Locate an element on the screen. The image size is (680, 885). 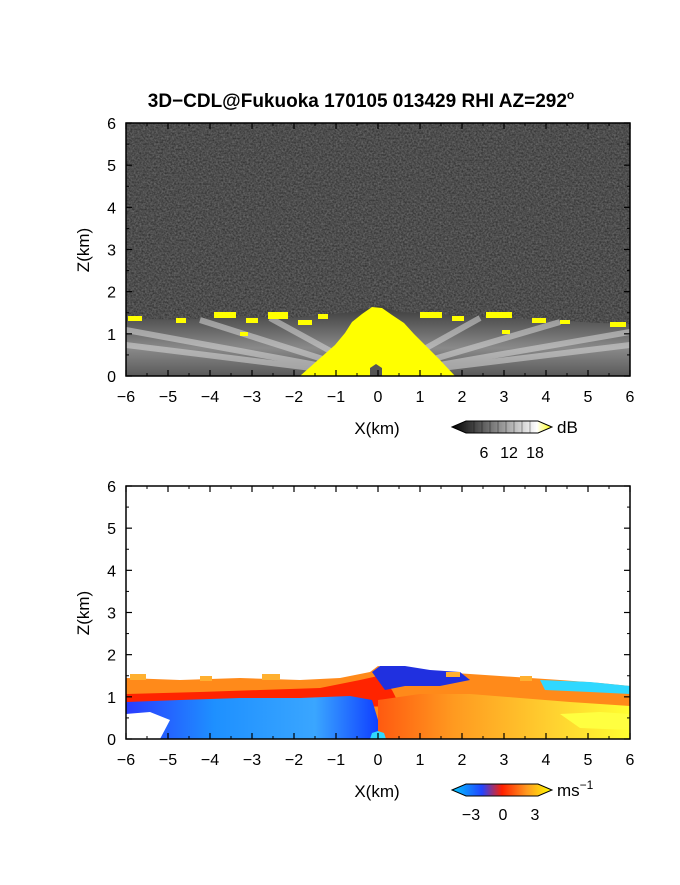
intensity-xtick-label: −4 is located at coordinates (210, 397).